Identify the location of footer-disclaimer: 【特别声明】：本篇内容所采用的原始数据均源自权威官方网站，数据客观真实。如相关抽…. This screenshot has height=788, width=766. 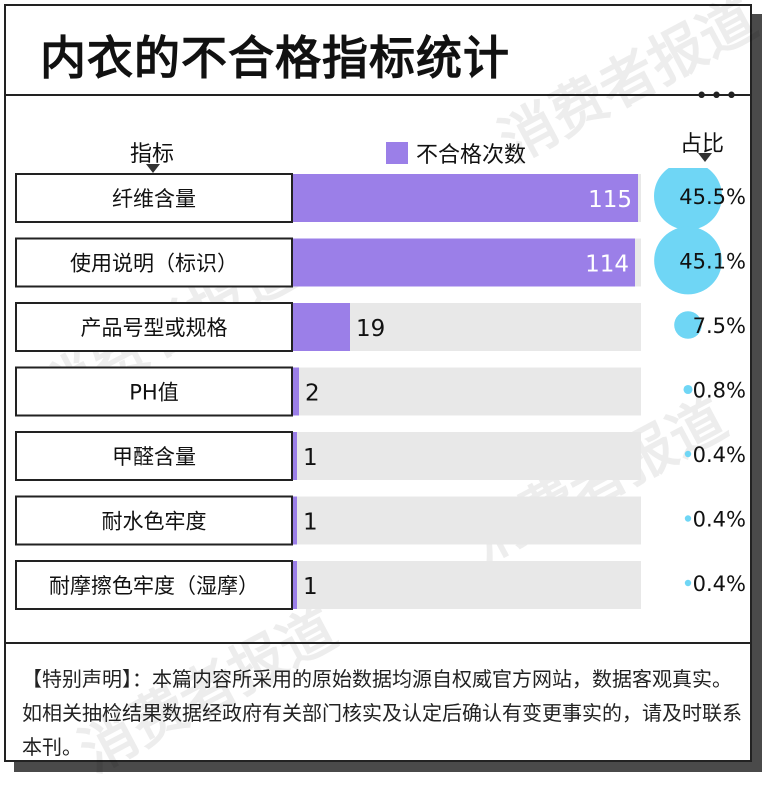
(382, 713).